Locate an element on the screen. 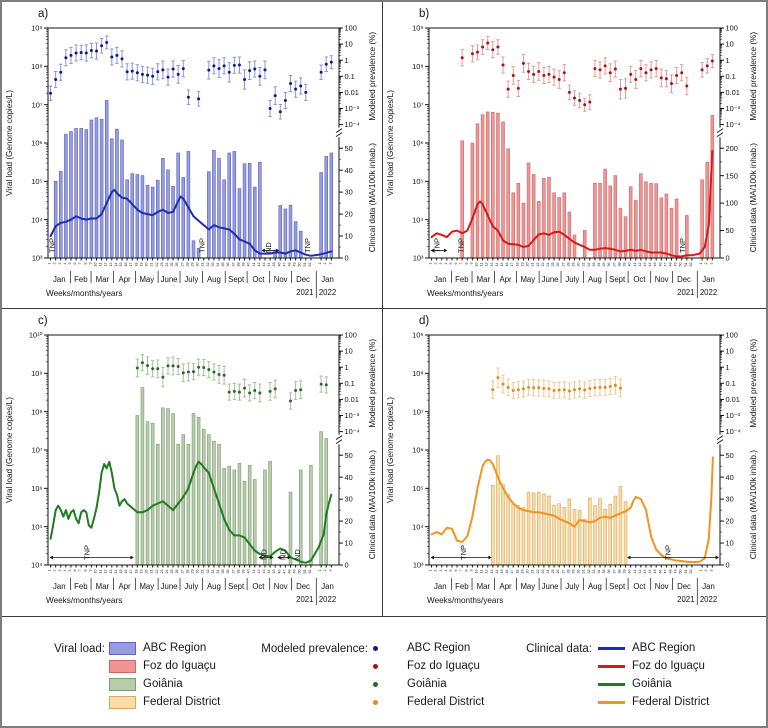  annotation-tnp: TNP is located at coordinates (86, 552).